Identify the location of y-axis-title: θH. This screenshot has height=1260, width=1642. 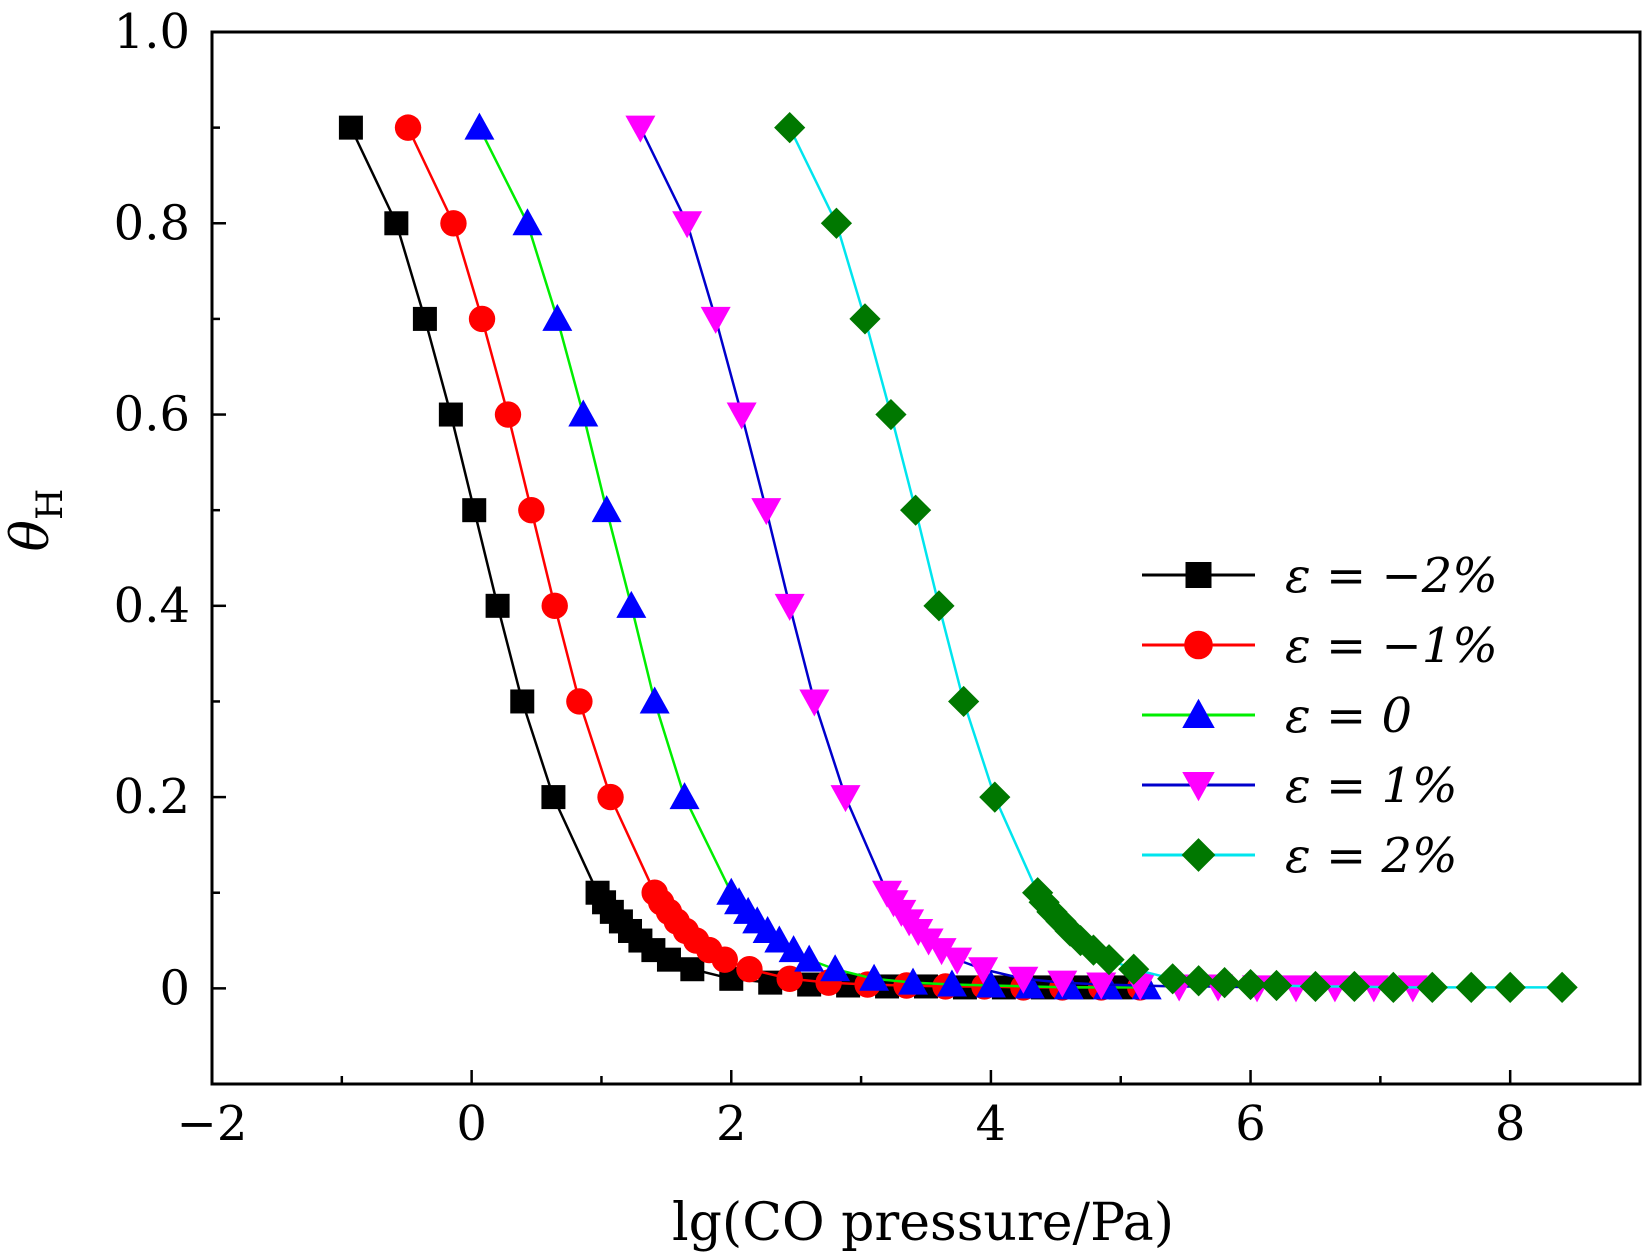
(36, 520).